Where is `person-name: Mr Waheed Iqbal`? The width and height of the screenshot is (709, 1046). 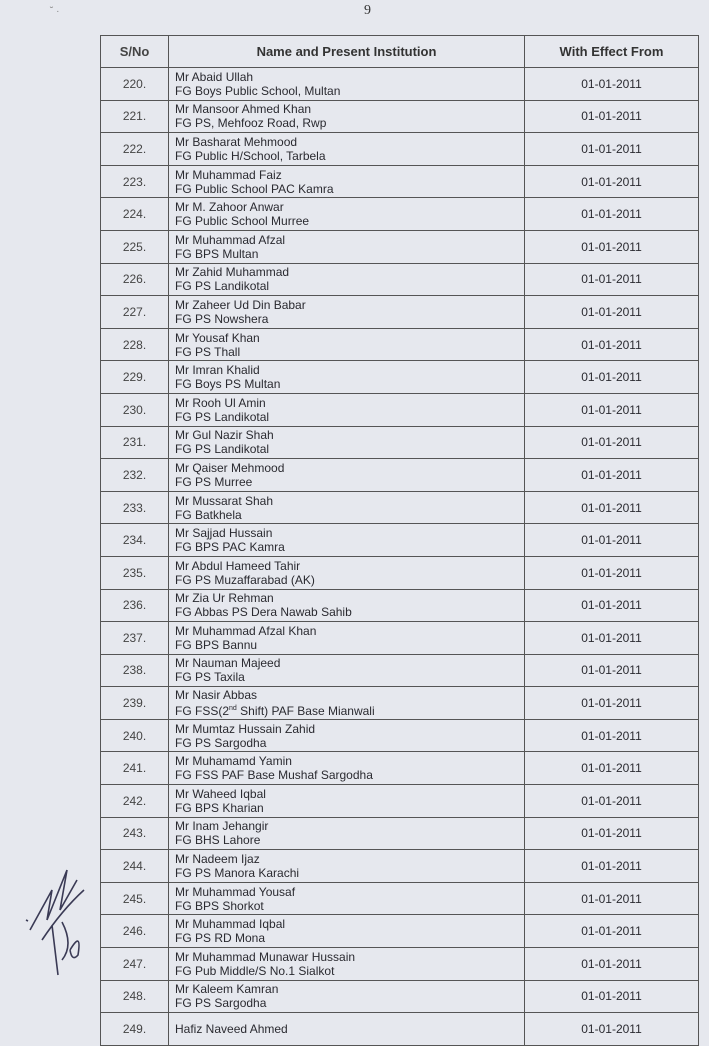
person-name: Mr Waheed Iqbal is located at coordinates (220, 793).